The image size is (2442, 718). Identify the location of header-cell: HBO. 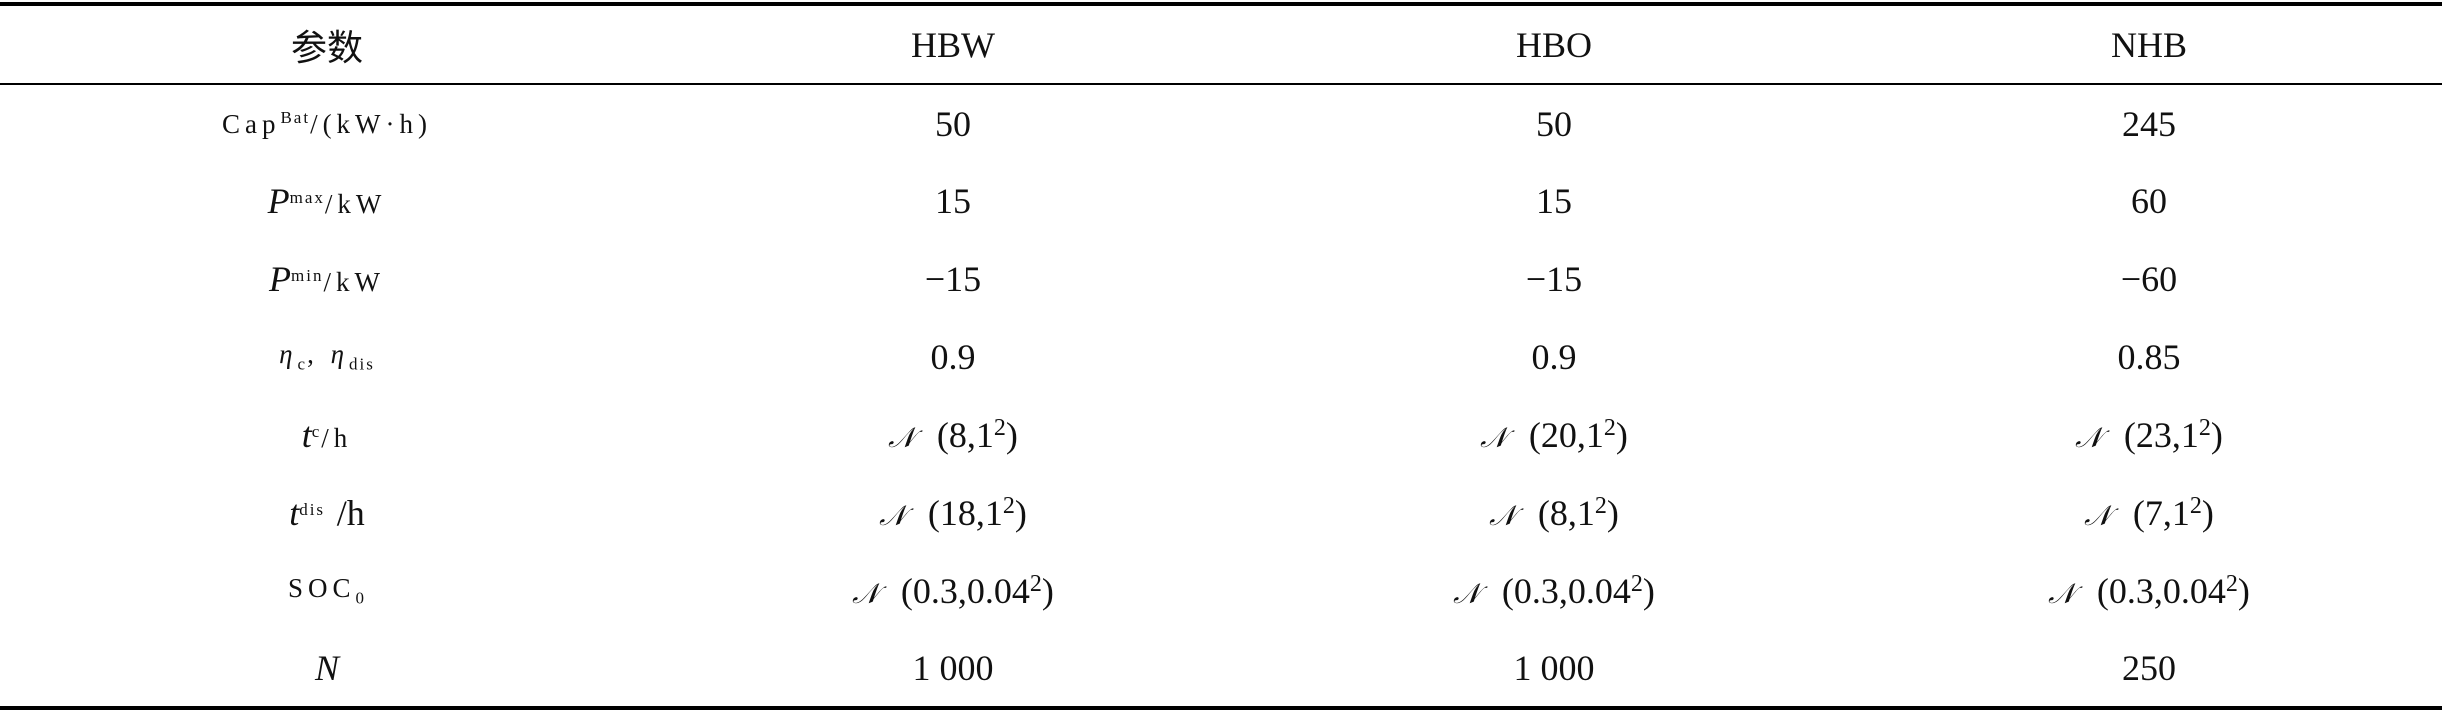
(1554, 43).